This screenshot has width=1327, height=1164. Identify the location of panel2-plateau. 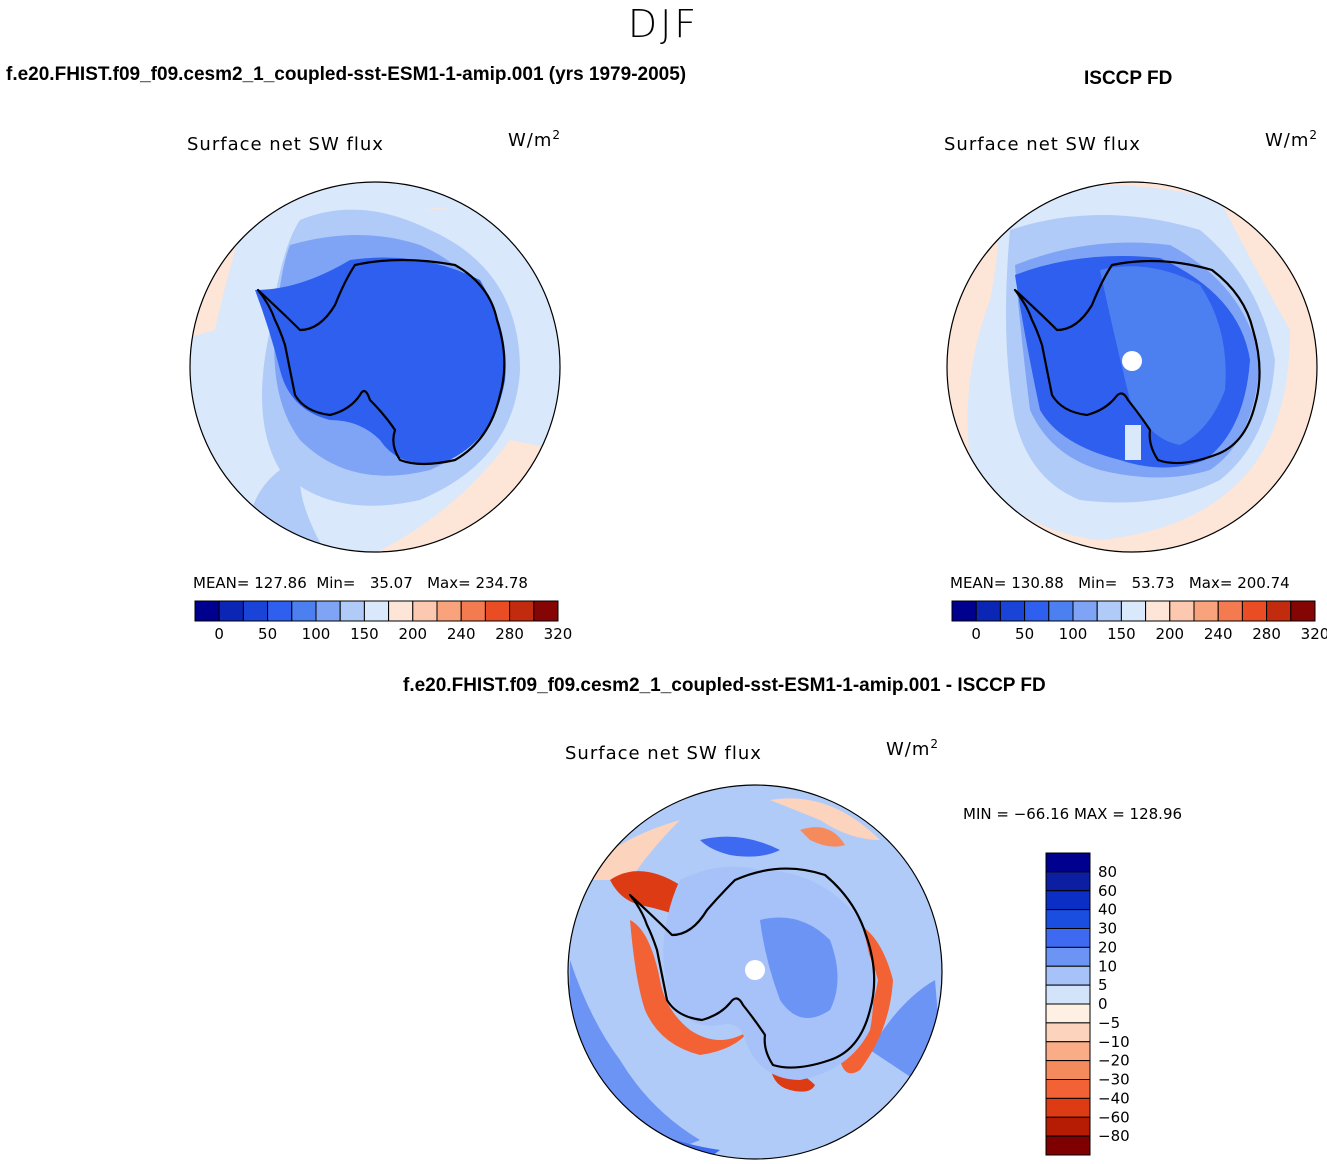
(1163, 355).